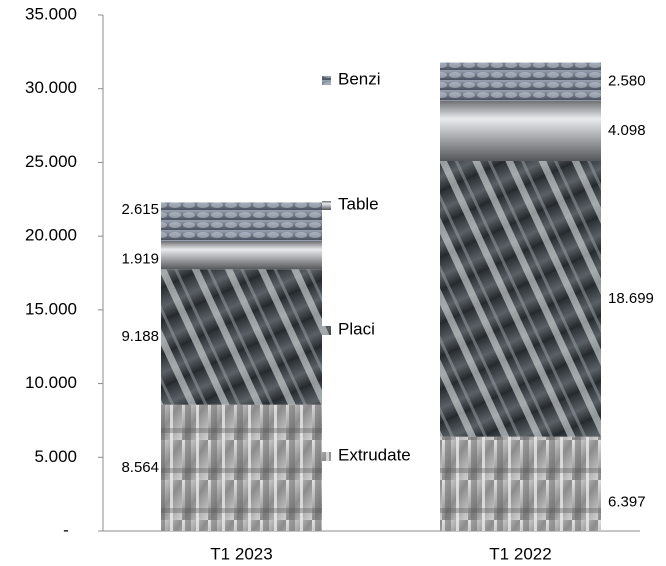 Image resolution: width=666 pixels, height=566 pixels. I want to click on data-label: 18.699, so click(631, 298).